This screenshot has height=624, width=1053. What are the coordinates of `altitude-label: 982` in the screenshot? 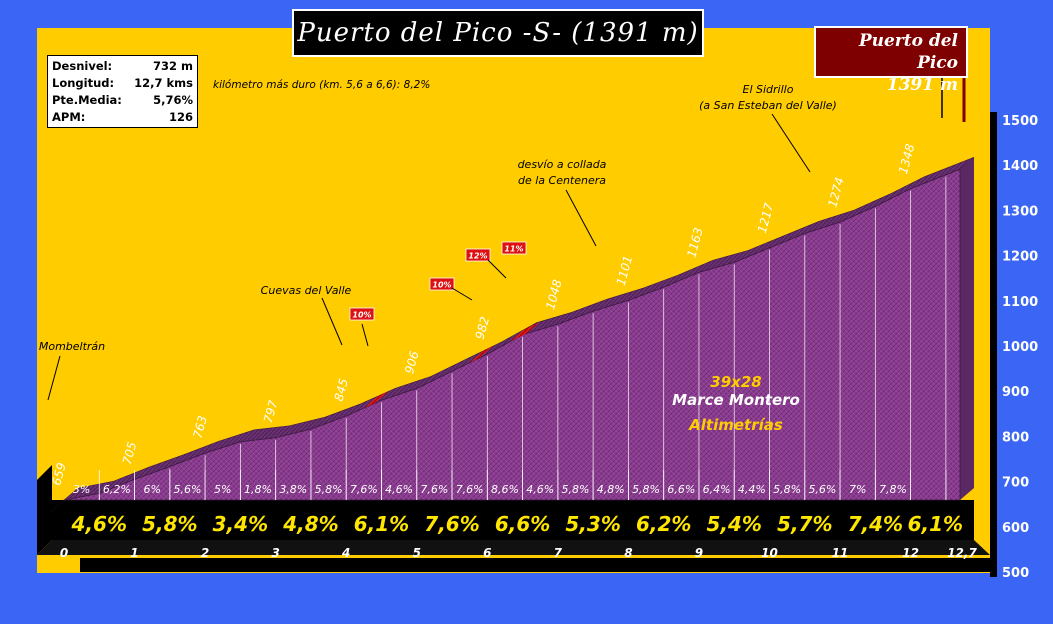 It's located at (482, 328).